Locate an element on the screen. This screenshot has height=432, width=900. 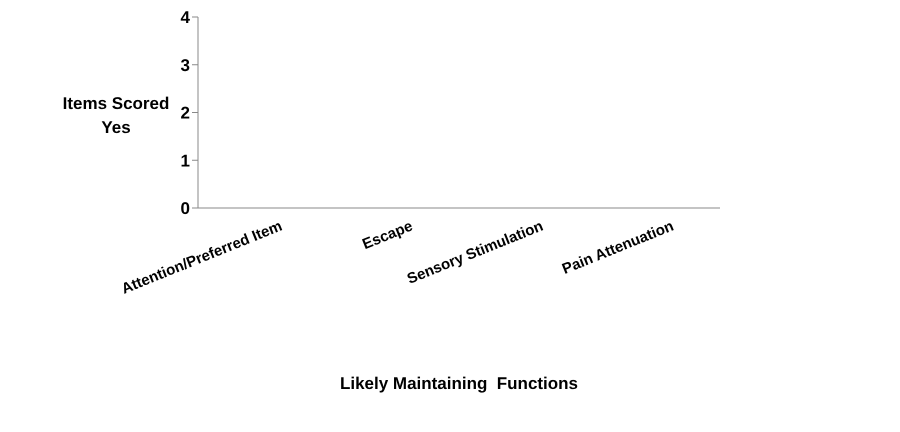
x-axis-title: Likely Maintaining Functions is located at coordinates (459, 384).